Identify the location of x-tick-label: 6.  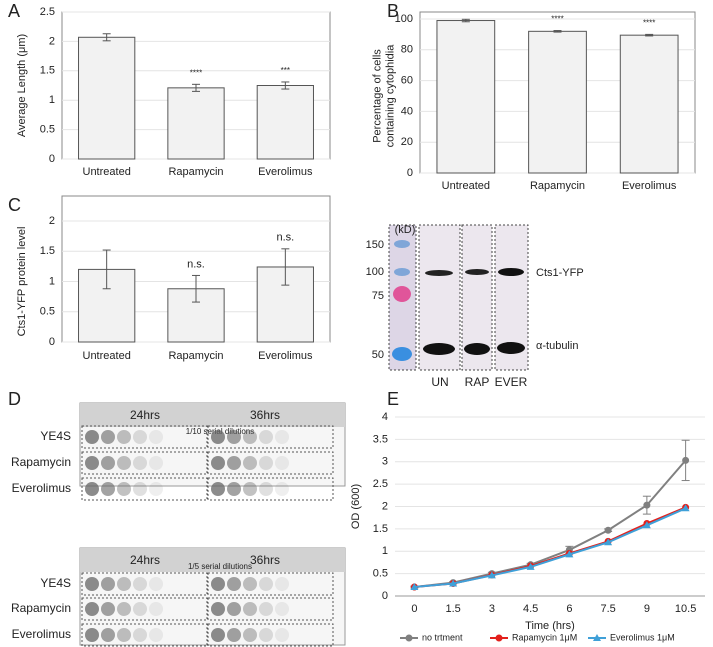
(569, 609).